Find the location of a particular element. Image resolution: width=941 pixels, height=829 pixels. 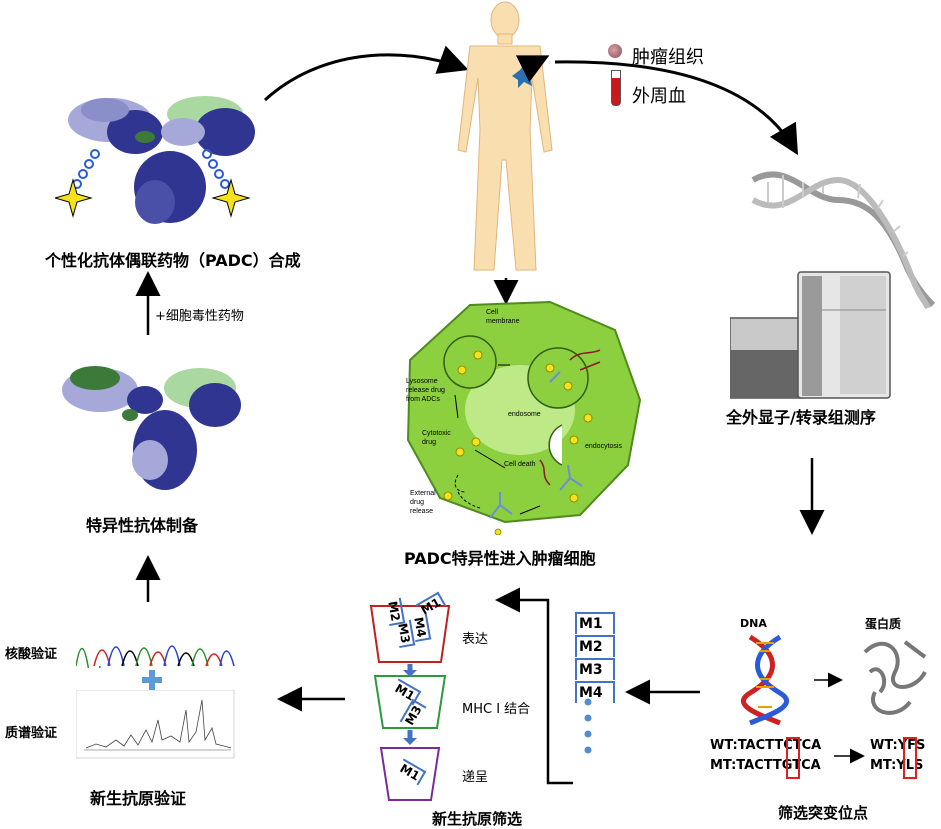

svg-text: release drug is located at coordinates (425, 390).